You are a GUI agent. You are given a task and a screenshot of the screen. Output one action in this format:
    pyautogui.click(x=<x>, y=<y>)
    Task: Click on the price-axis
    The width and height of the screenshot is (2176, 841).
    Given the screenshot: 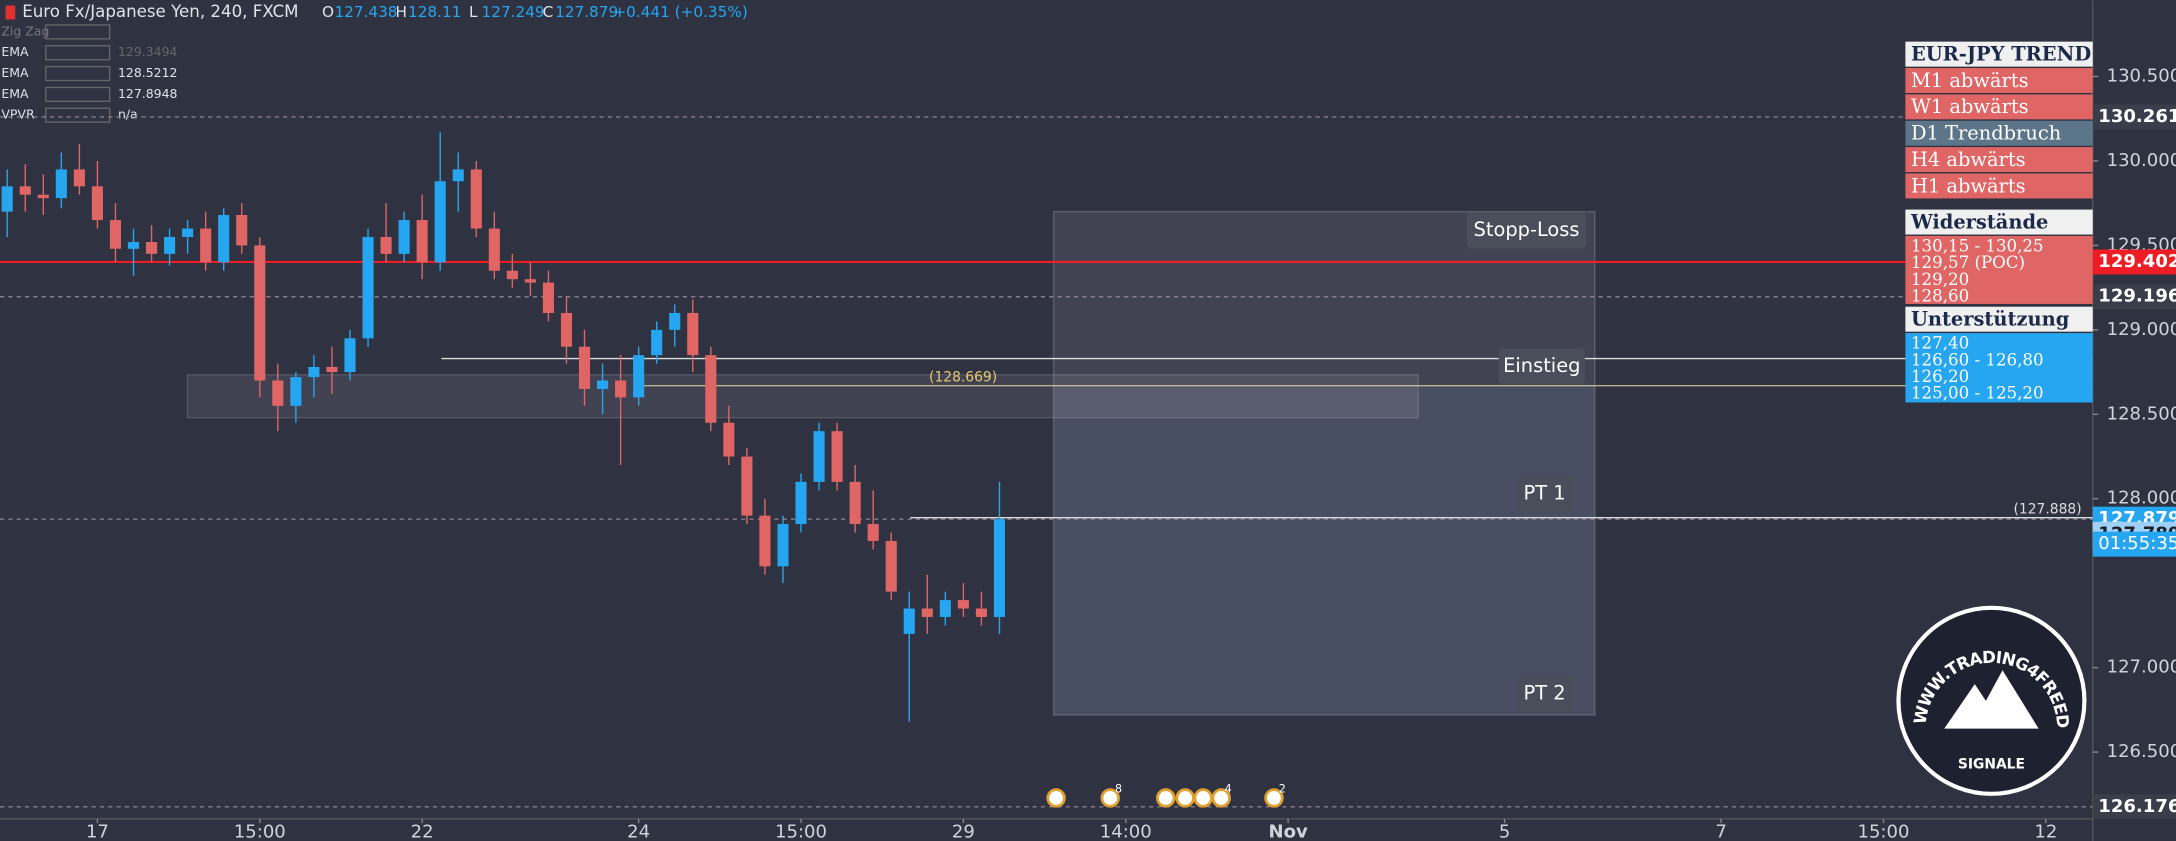 What is the action you would take?
    pyautogui.click(x=2134, y=420)
    